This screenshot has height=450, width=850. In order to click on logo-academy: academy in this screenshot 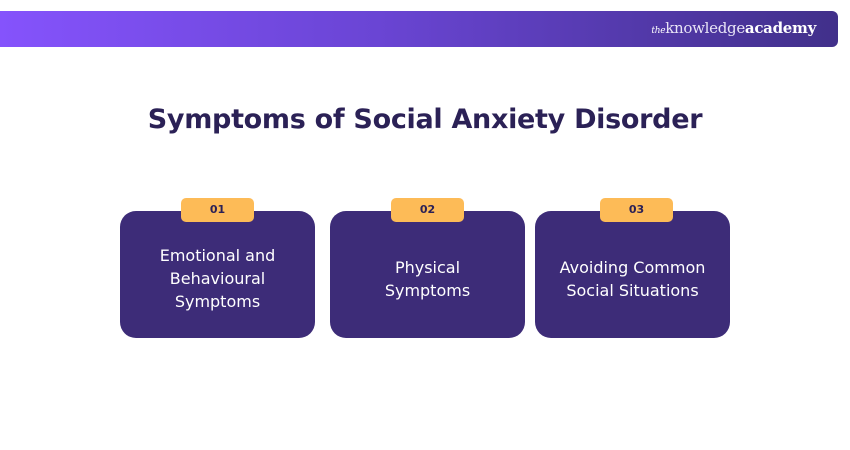, I will do `click(780, 28)`.